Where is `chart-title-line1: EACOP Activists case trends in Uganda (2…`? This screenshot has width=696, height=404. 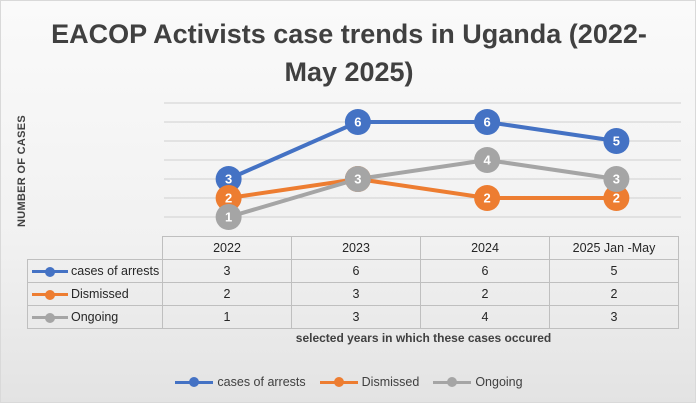
chart-title-line1: EACOP Activists case trends in Uganda (2… is located at coordinates (349, 34).